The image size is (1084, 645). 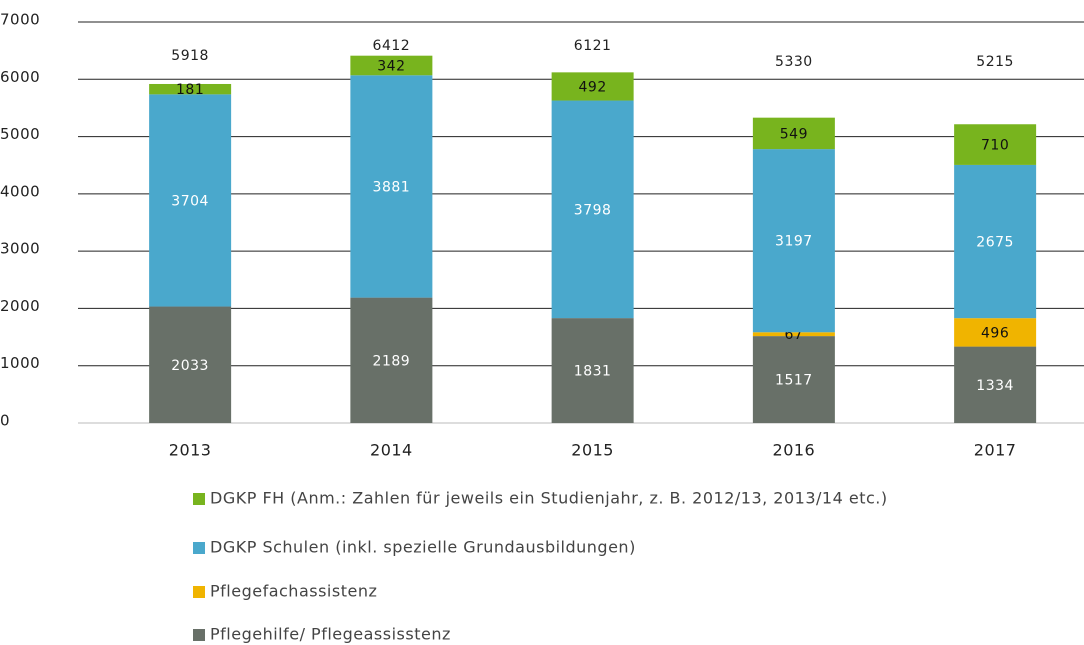 I want to click on data-label: 3798, so click(x=593, y=210).